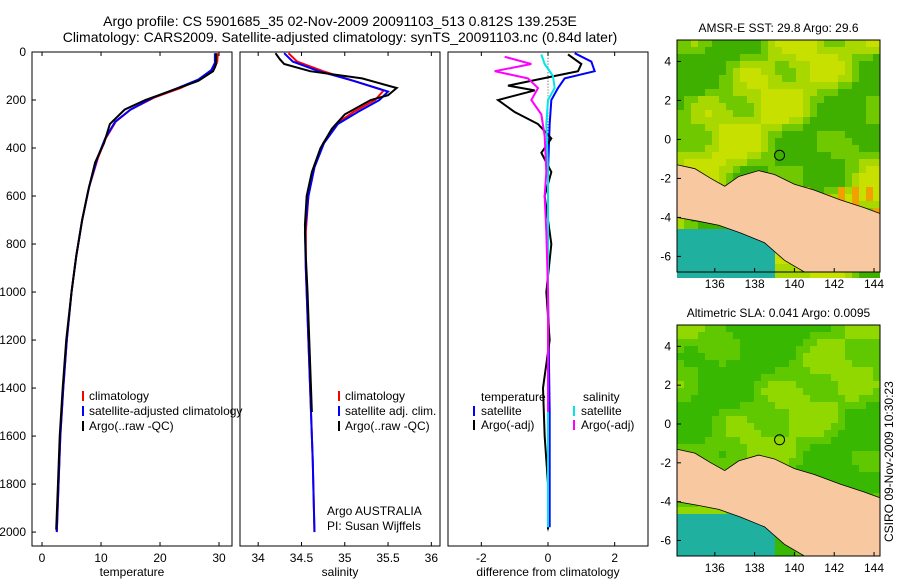  What do you see at coordinates (778, 156) in the screenshot?
I see `map-frame` at bounding box center [778, 156].